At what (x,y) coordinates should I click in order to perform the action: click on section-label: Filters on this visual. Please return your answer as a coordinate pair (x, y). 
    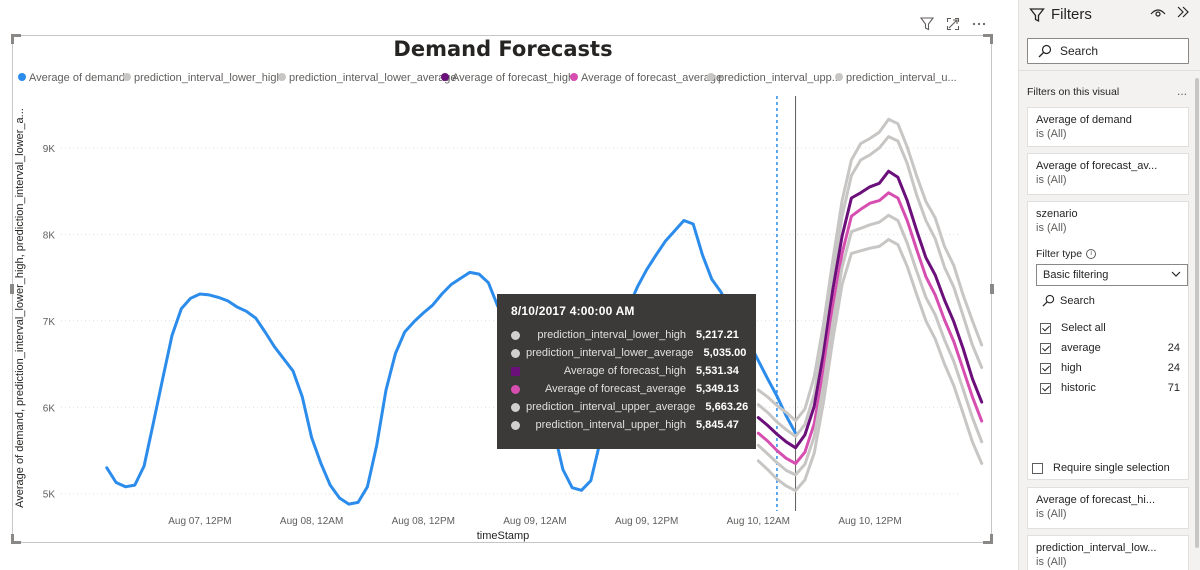
    Looking at the image, I should click on (1073, 92).